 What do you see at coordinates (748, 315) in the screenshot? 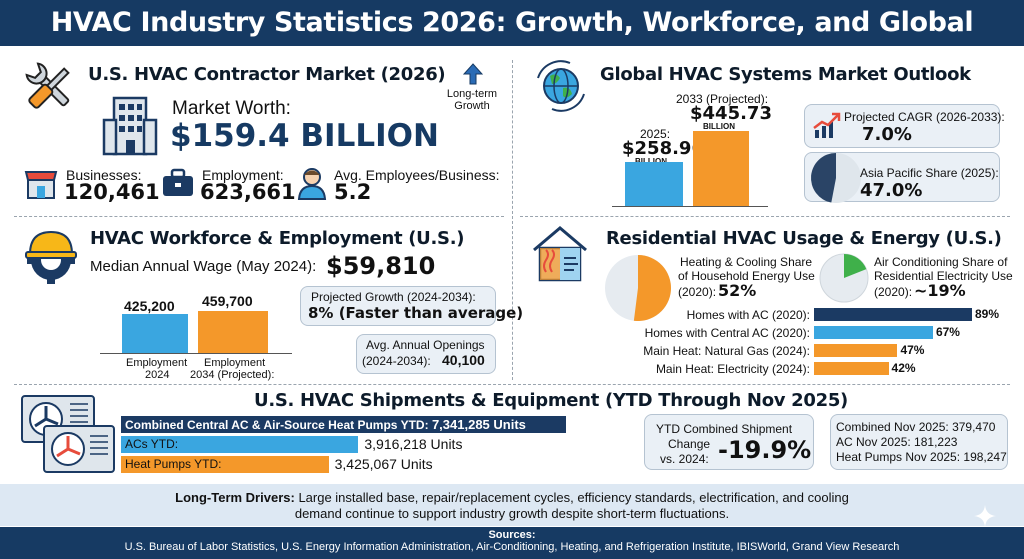
I see `residential-bar-label: Homes with AC (2020):` at bounding box center [748, 315].